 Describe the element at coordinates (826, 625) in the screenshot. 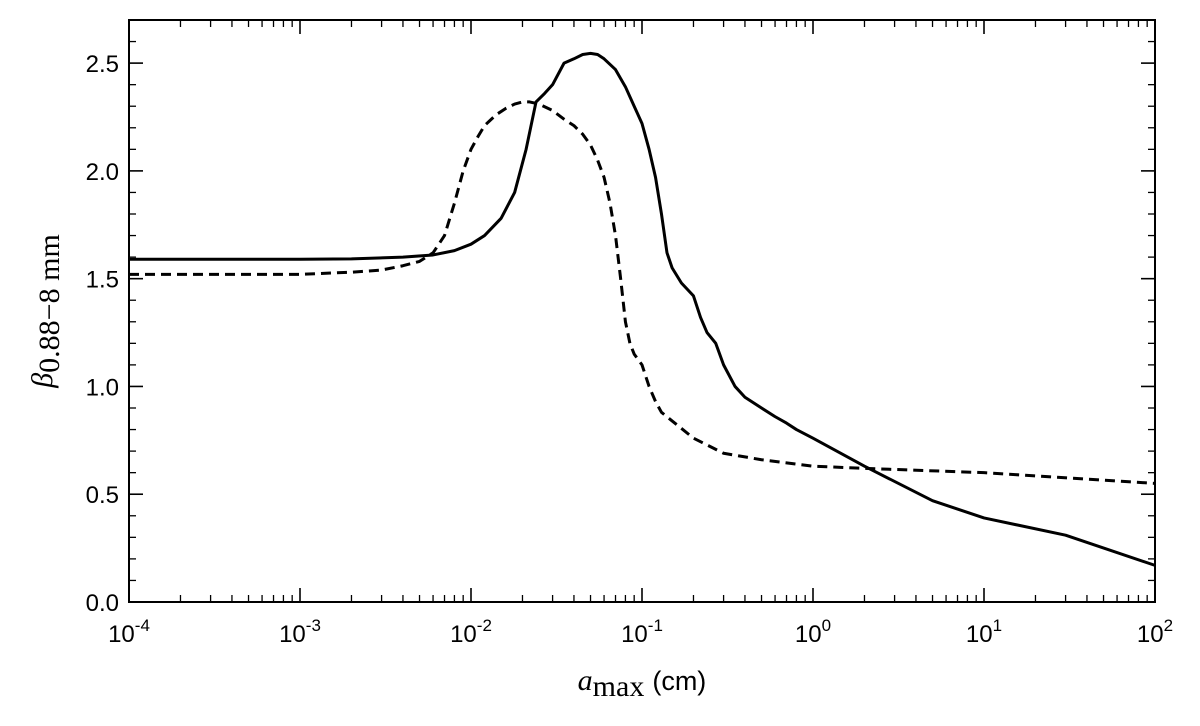

I see `x-tick-exponent: 0` at that location.